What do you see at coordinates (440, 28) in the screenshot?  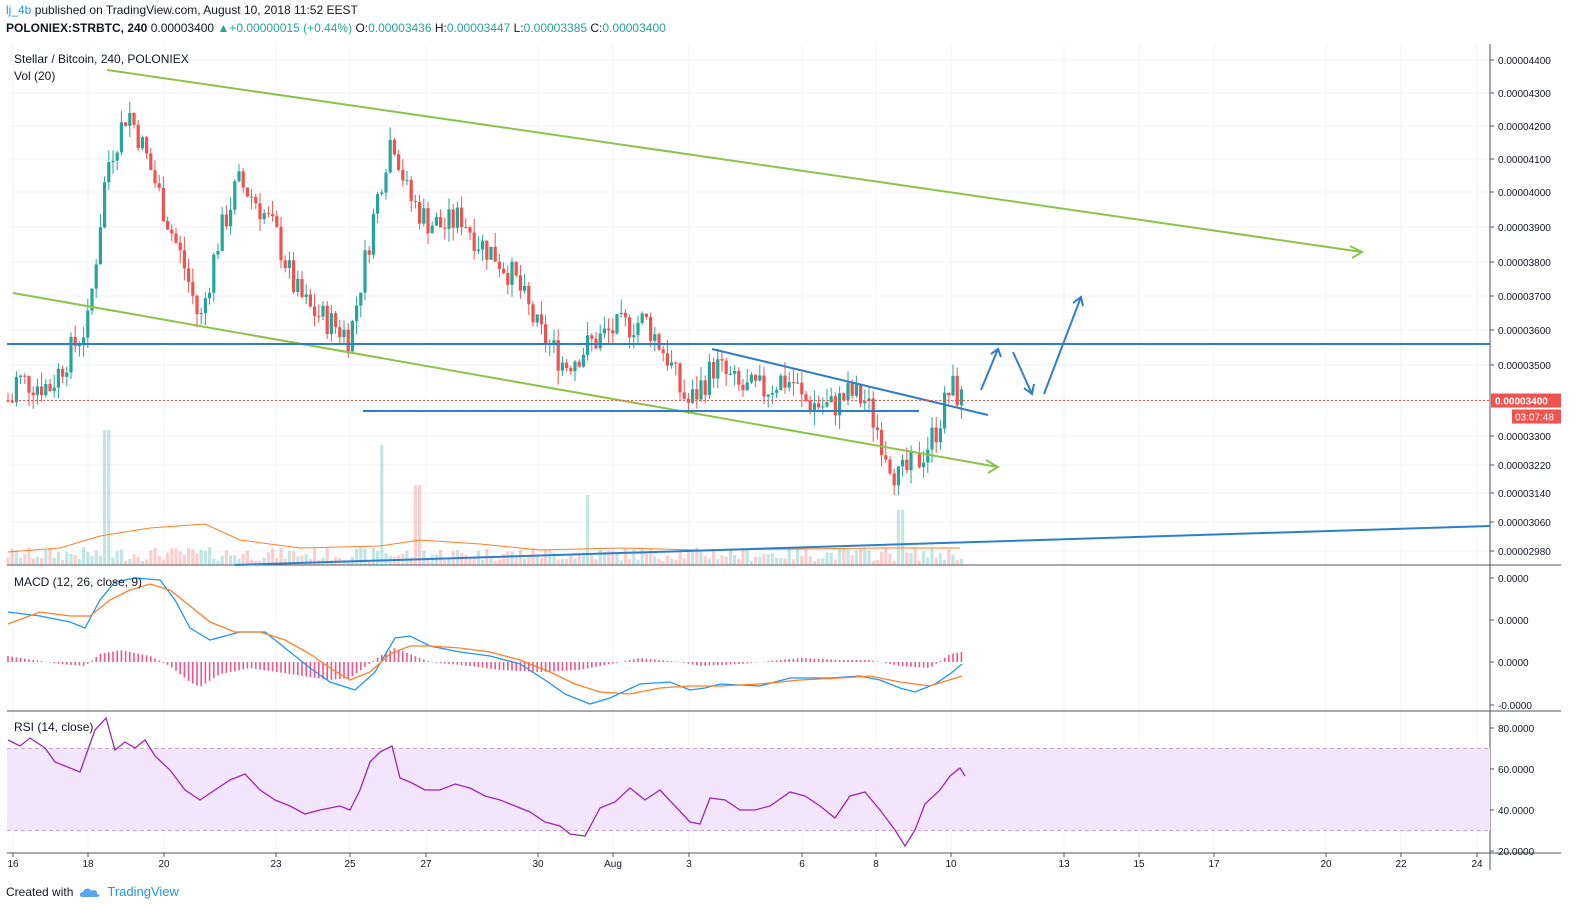 I see `high-label: H:` at bounding box center [440, 28].